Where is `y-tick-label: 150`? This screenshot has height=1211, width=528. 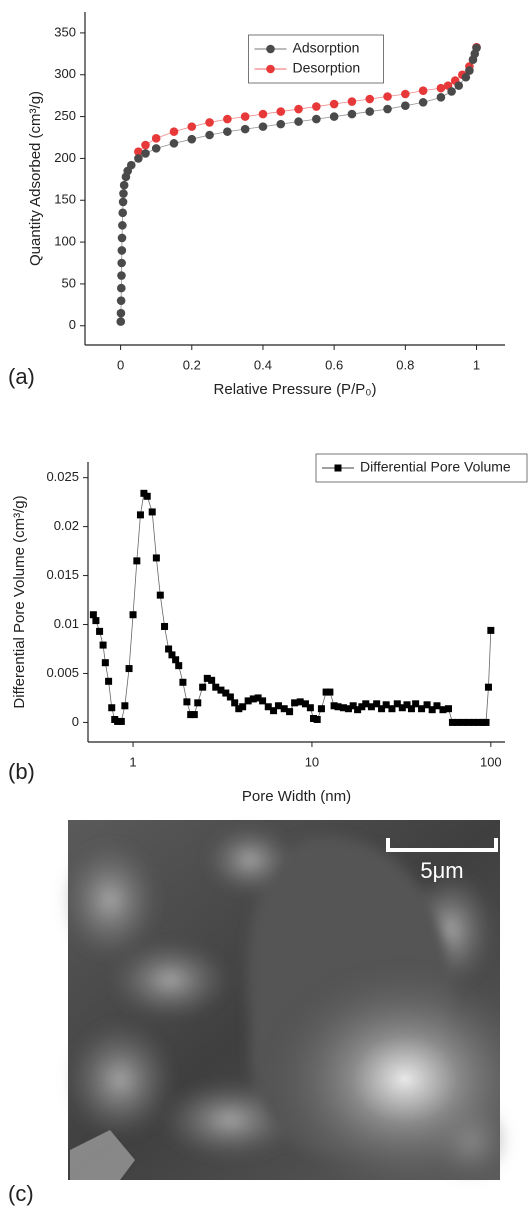
y-tick-label: 150 is located at coordinates (65, 199).